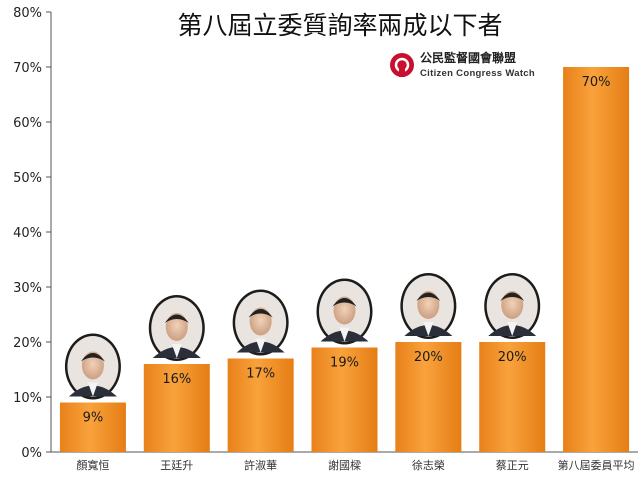 The height and width of the screenshot is (482, 644). I want to click on category-label: 顏寬恒, so click(92, 465).